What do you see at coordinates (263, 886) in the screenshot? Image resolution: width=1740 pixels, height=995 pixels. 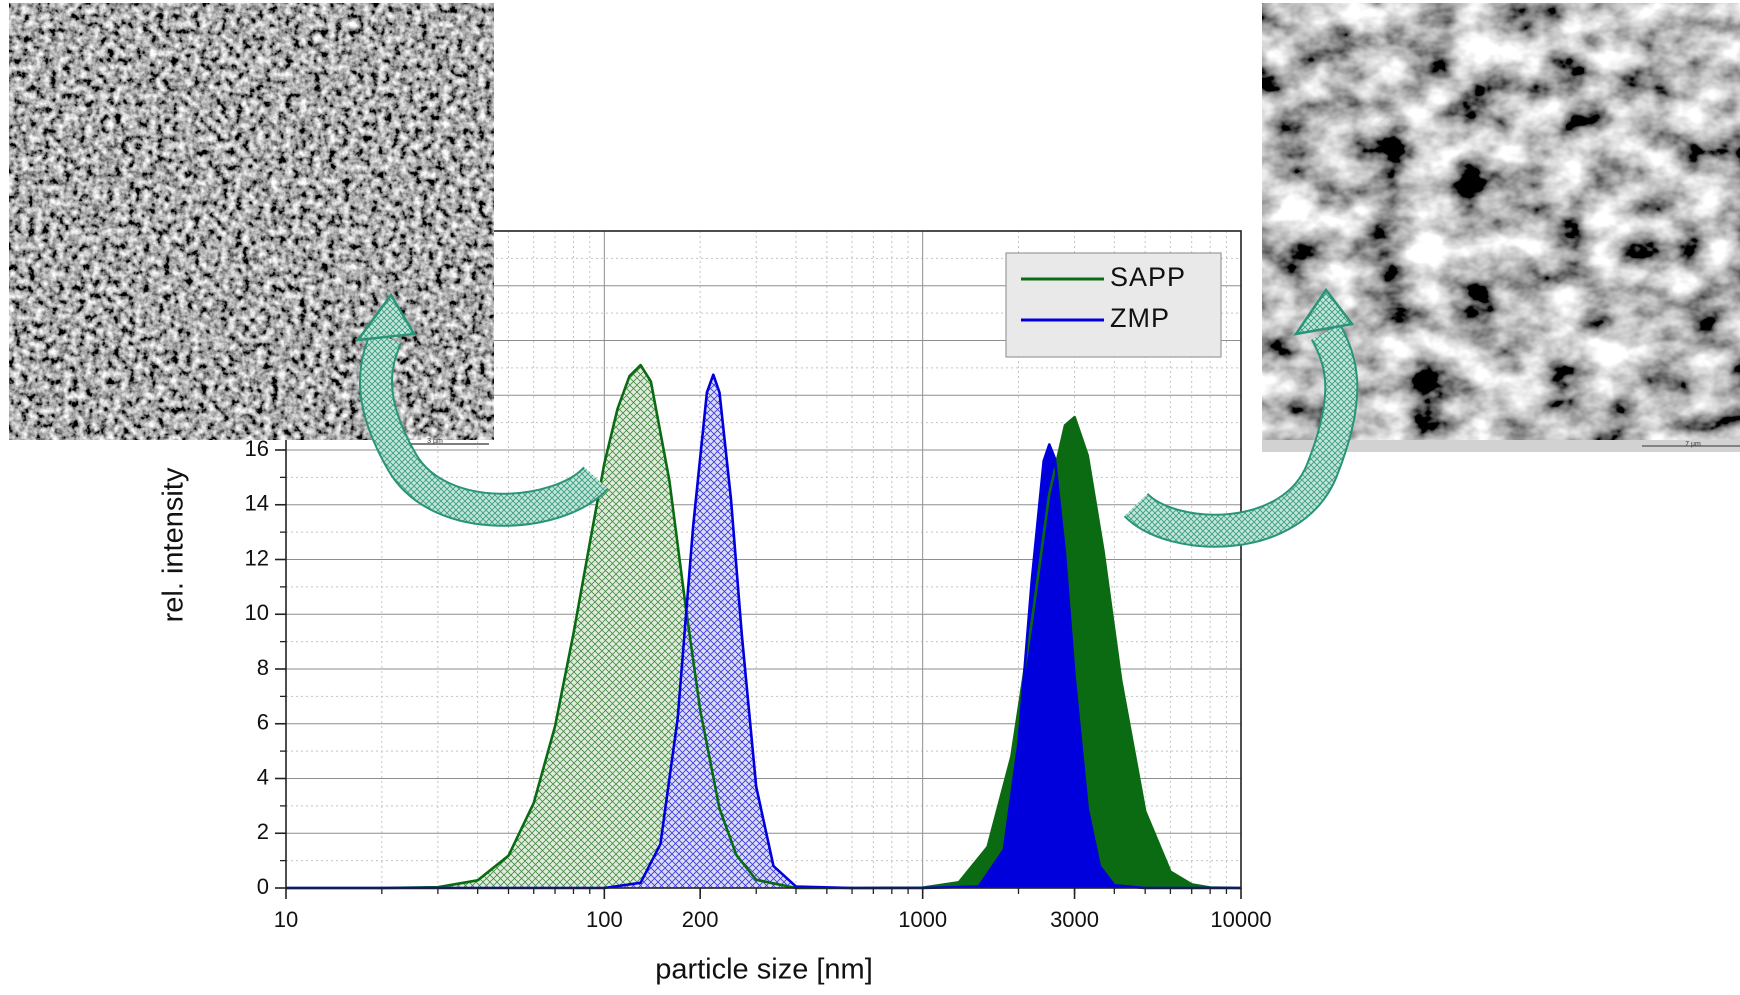 I see `y-tick-label: 0` at bounding box center [263, 886].